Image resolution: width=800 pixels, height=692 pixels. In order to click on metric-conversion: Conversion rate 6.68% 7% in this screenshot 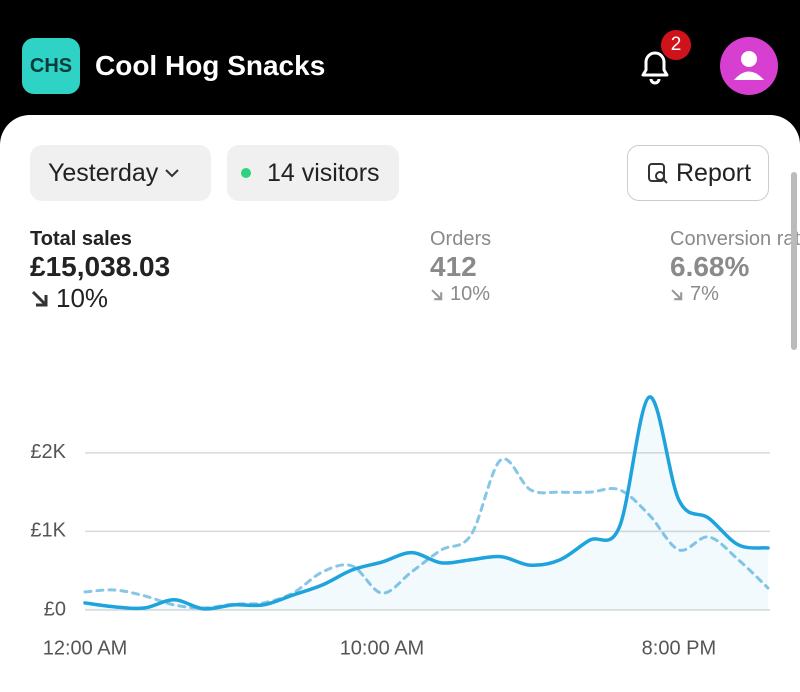, I will do `click(735, 267)`.